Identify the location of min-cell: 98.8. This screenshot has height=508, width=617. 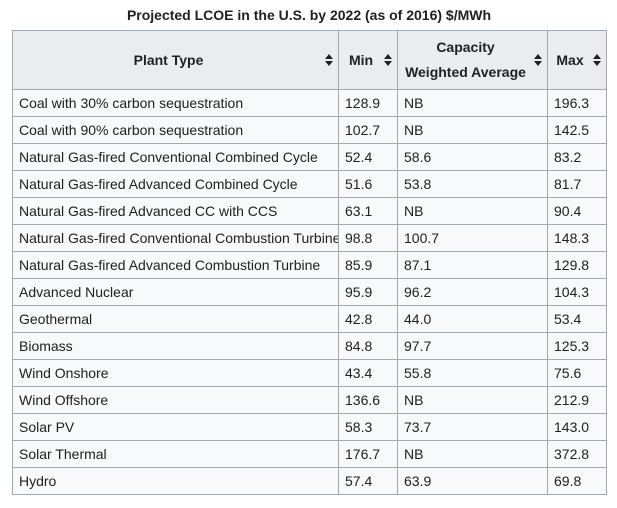
(368, 238).